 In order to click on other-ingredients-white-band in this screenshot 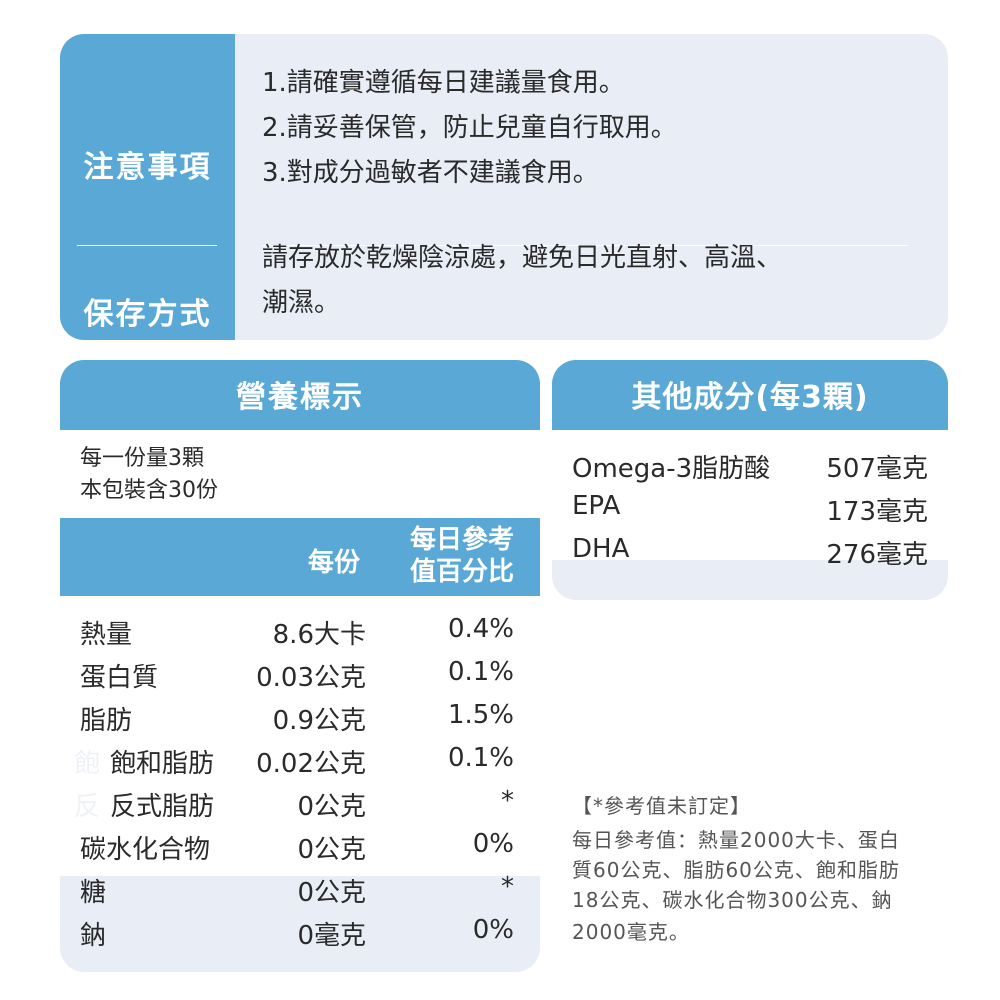, I will do `click(750, 495)`.